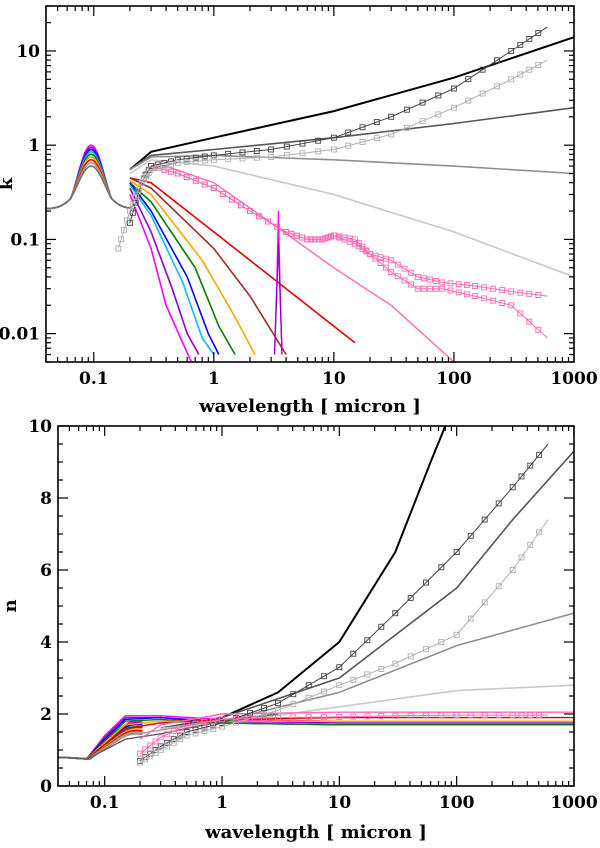  What do you see at coordinates (40, 427) in the screenshot?
I see `n-y-tick-label: 10` at bounding box center [40, 427].